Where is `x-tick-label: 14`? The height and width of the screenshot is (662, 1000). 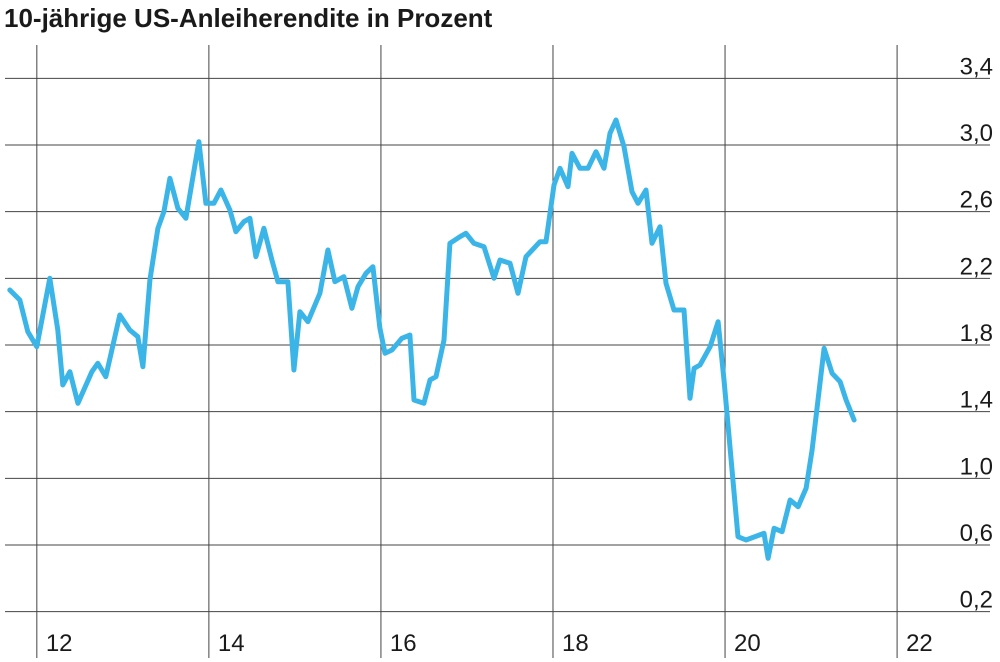 x-tick-label: 14 is located at coordinates (231, 643).